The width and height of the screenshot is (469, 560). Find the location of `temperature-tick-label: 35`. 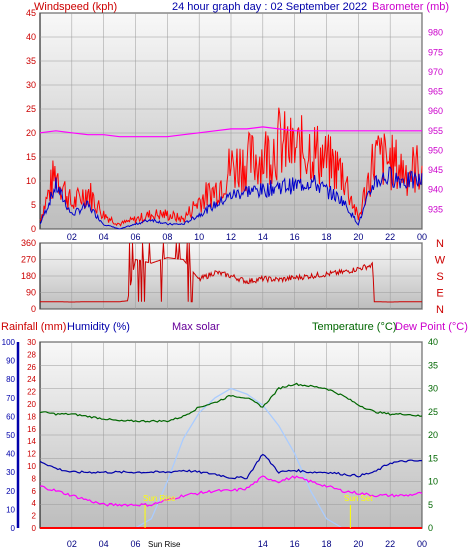

temperature-tick-label: 35 is located at coordinates (433, 365).